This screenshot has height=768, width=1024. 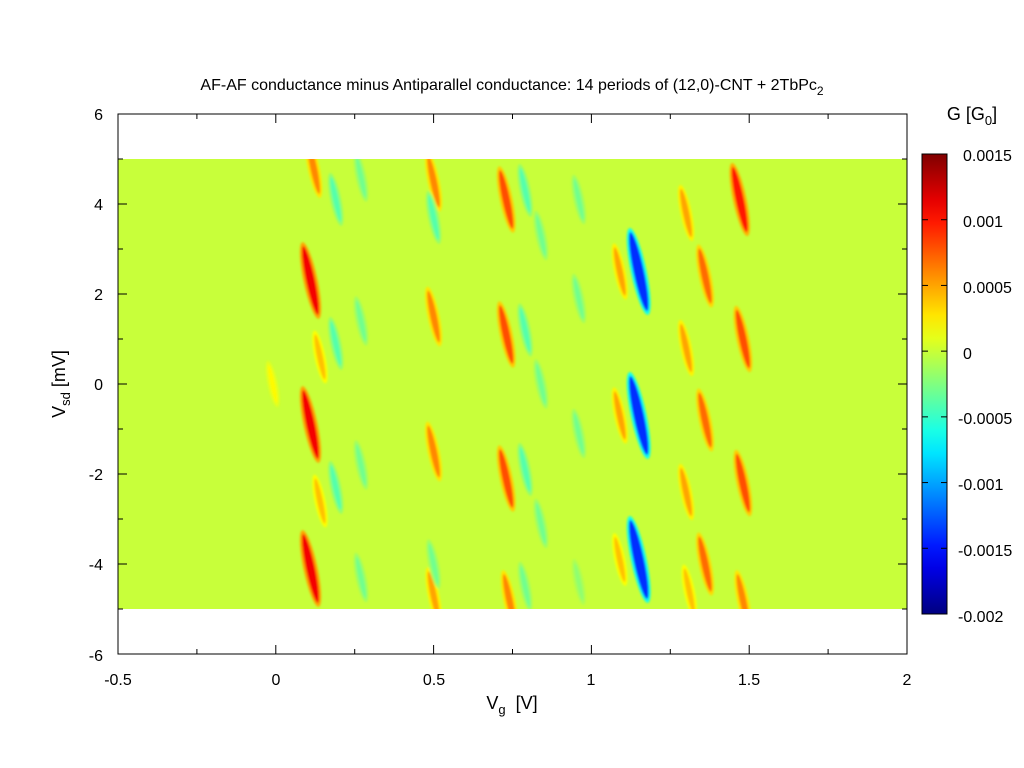 I want to click on x-tick-label: 1, so click(x=591, y=680).